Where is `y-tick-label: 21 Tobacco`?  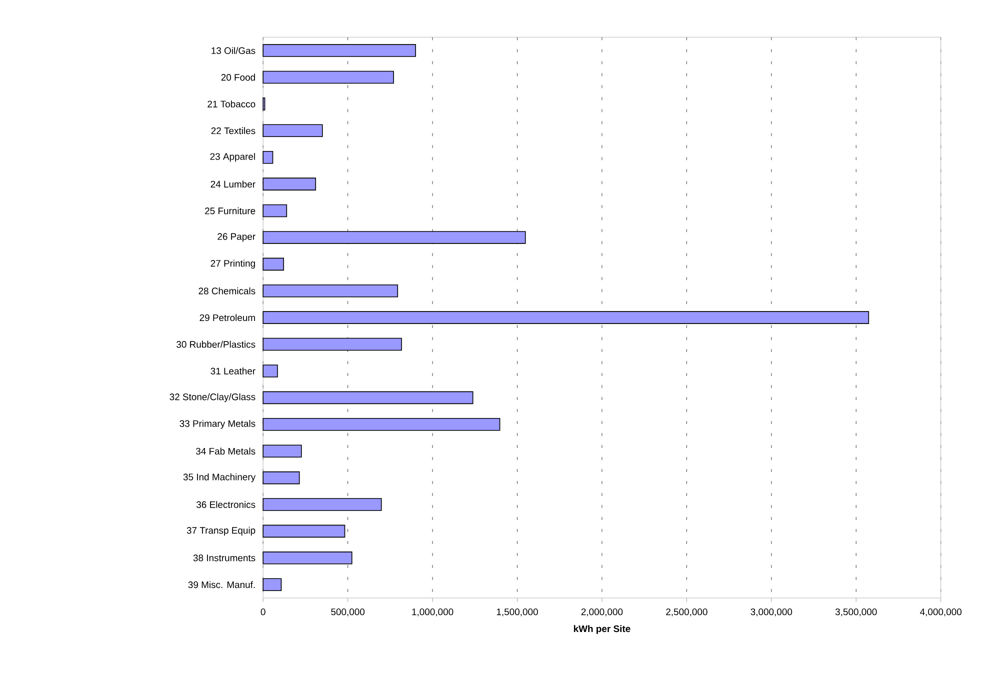
y-tick-label: 21 Tobacco is located at coordinates (232, 104).